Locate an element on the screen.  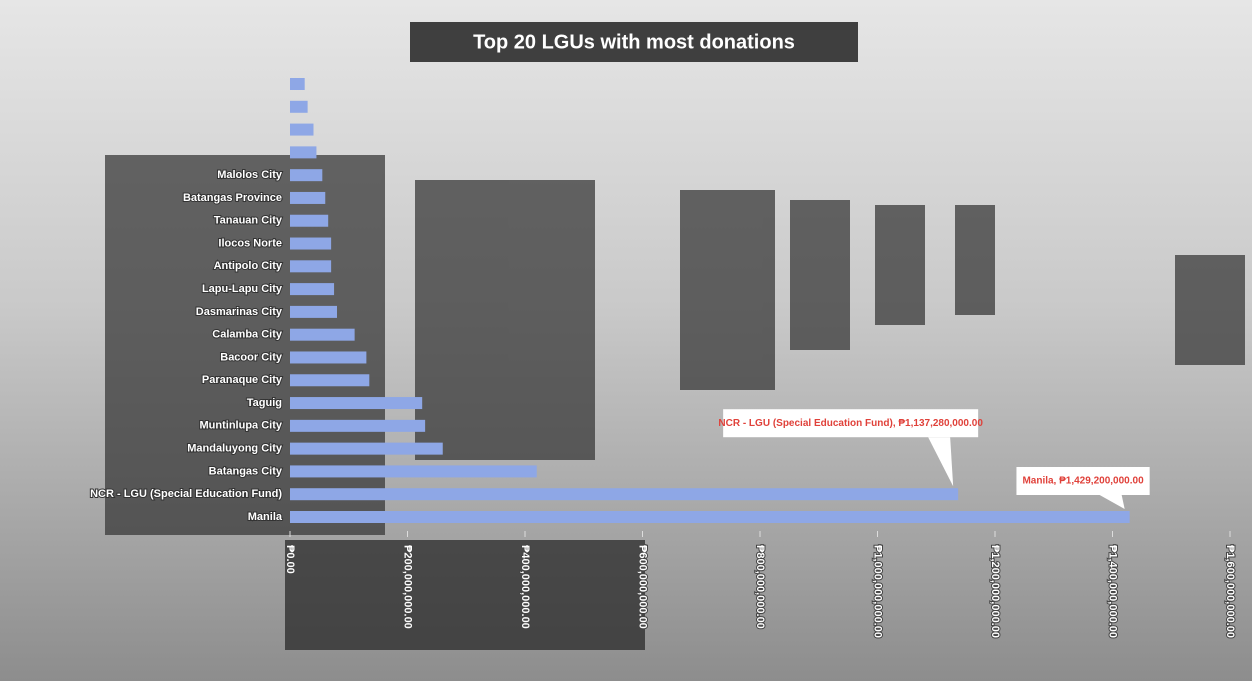
x-tick-label: ₱600,000,000.00 is located at coordinates (643, 587).